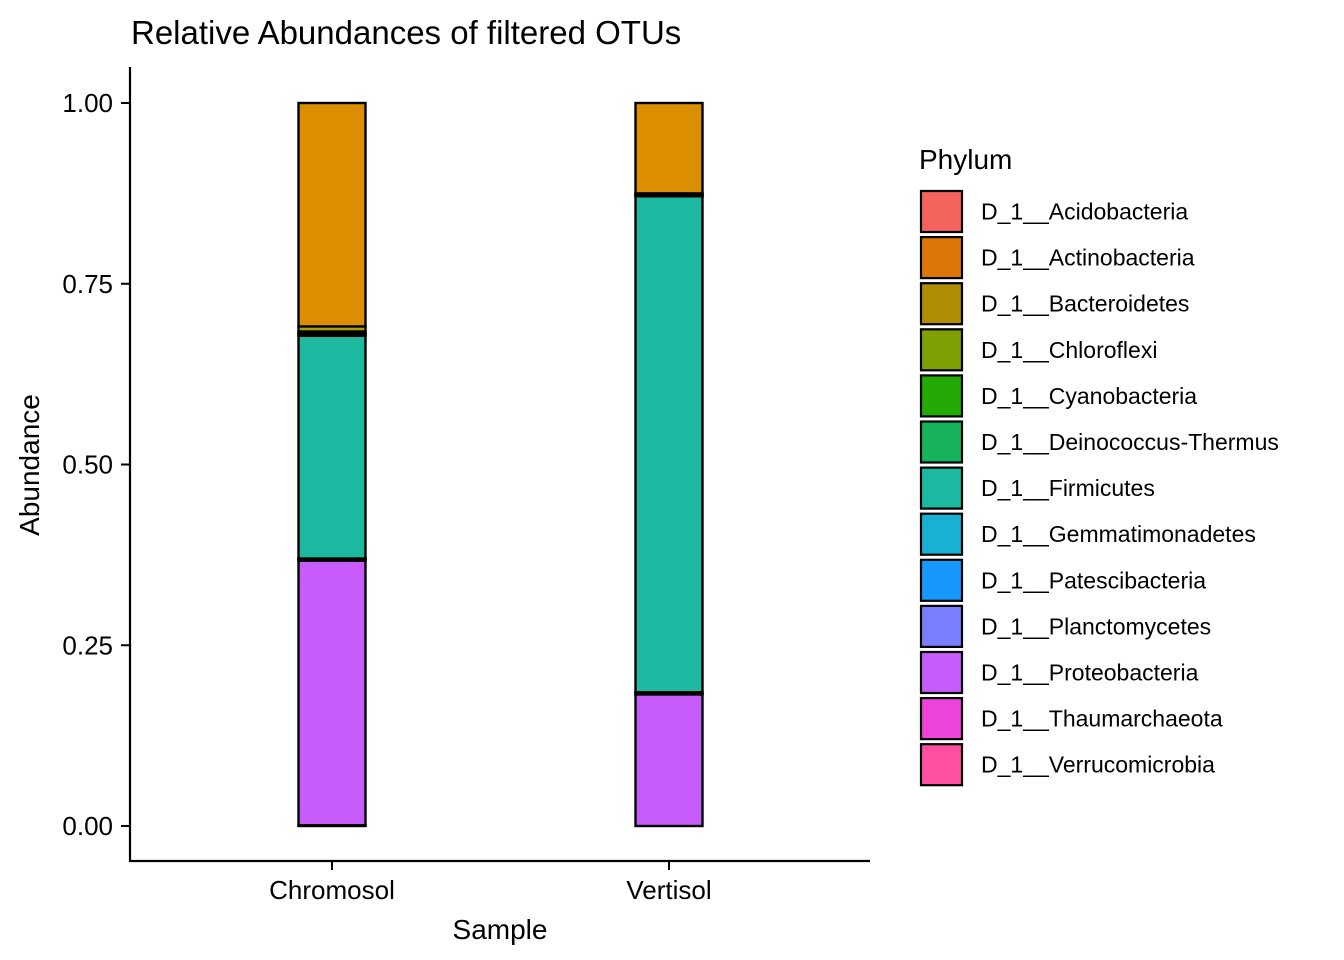  Describe the element at coordinates (941, 304) in the screenshot. I see `legend-key-d1bacteroidetes` at that location.